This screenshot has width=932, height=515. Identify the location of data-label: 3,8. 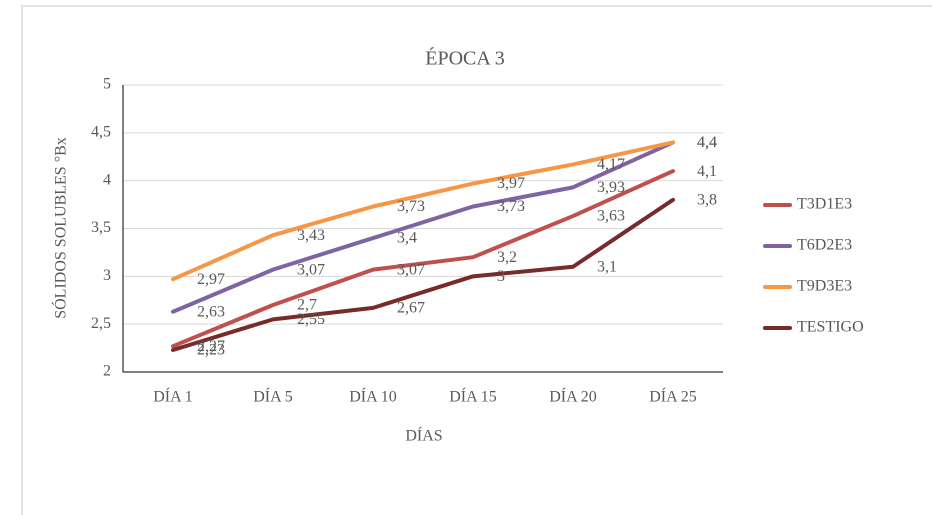
(707, 199).